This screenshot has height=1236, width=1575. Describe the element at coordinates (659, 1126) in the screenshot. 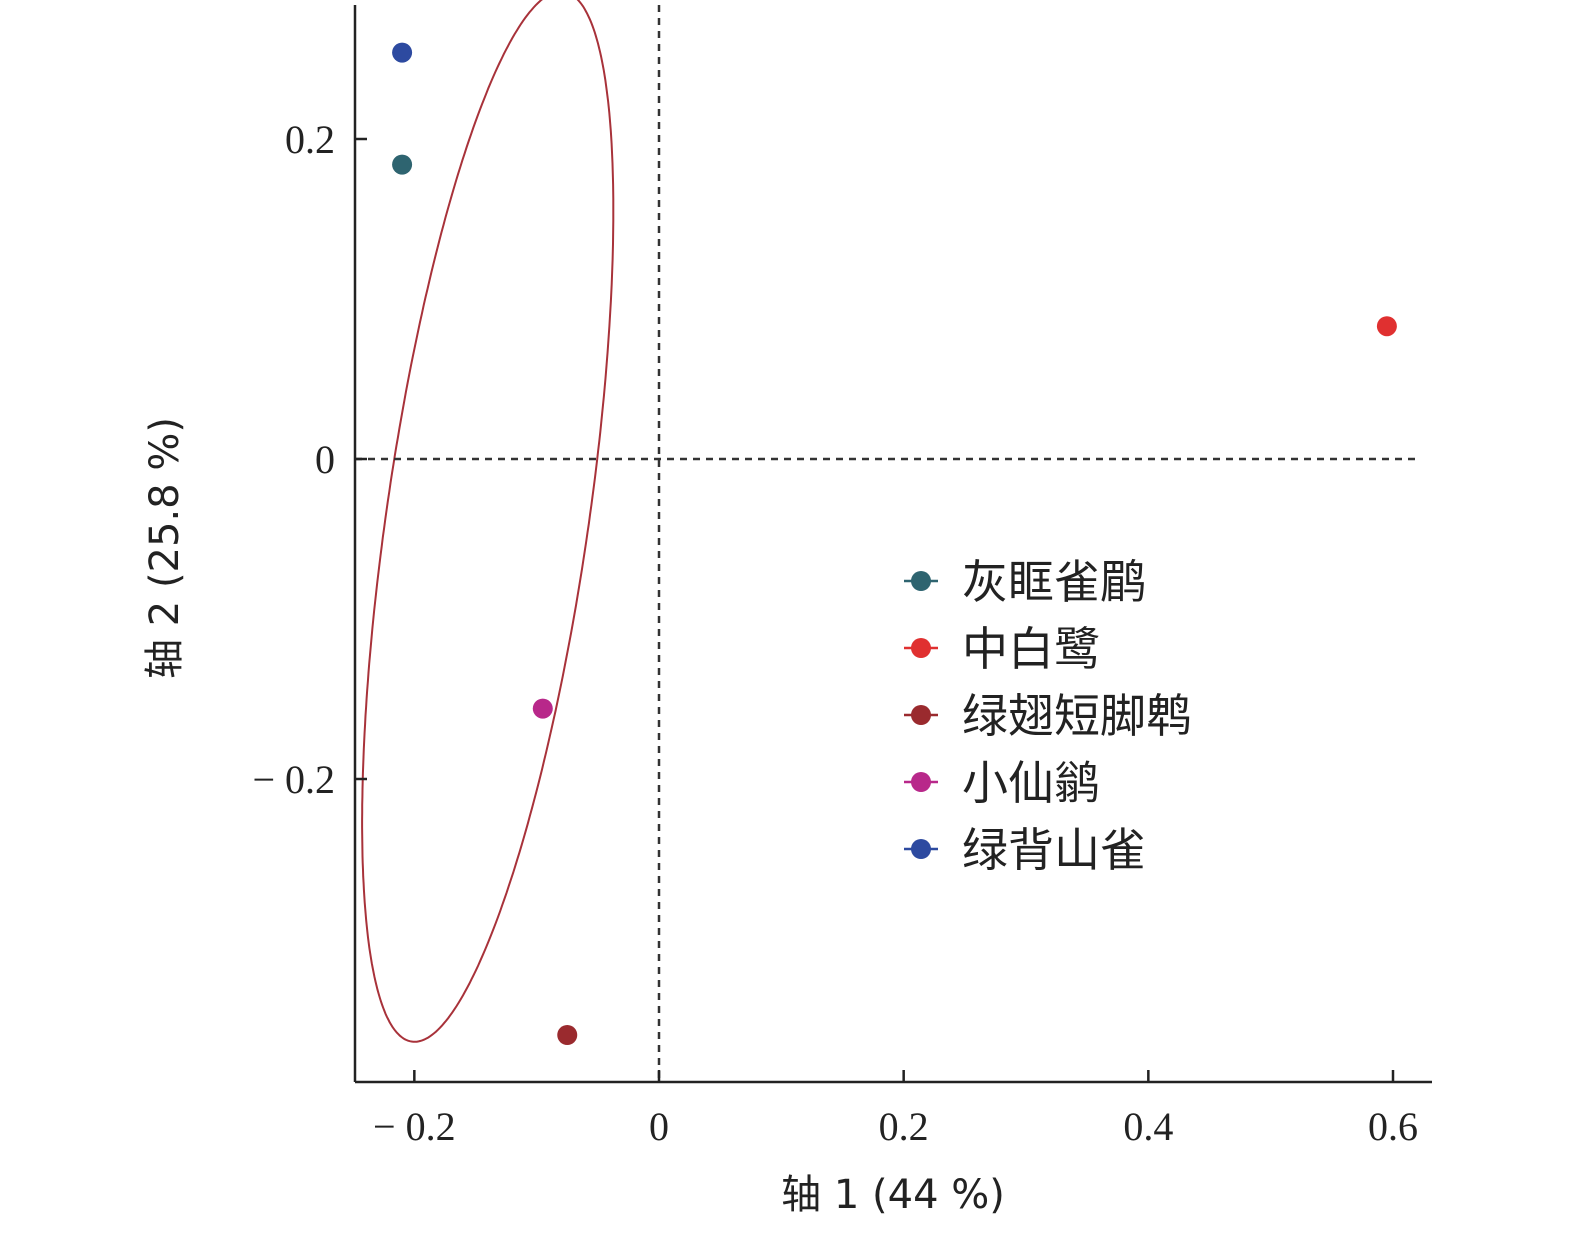

I see `x-tick-label: 0` at that location.